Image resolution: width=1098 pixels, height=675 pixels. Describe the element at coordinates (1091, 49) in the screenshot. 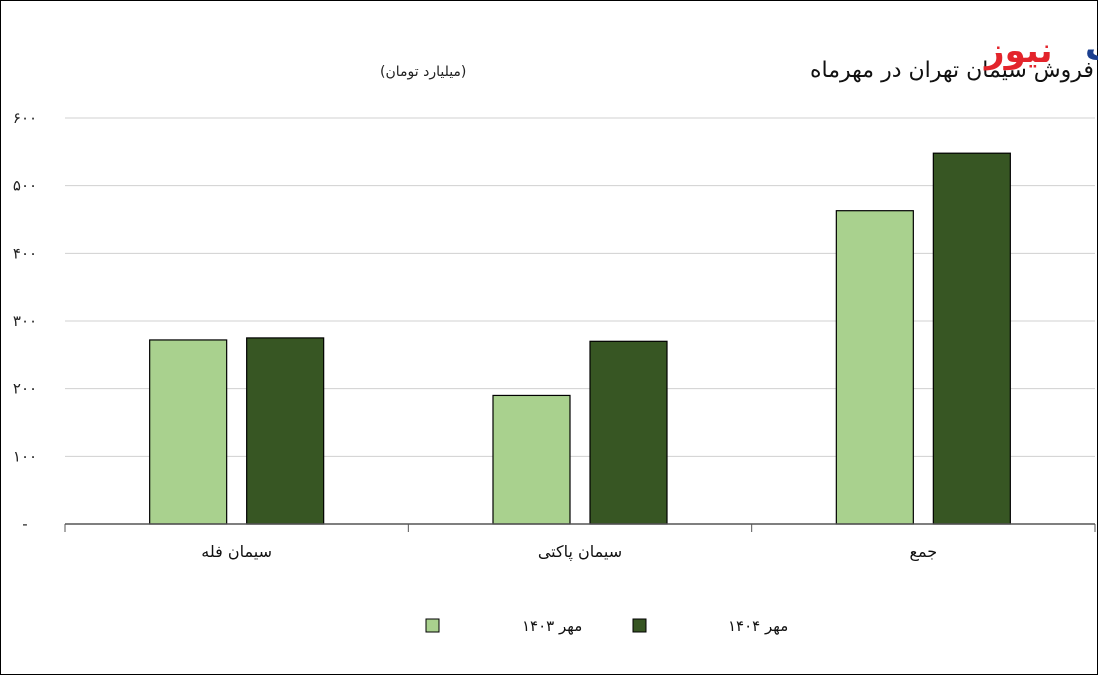

I see `logo-part-1: تجارت` at that location.